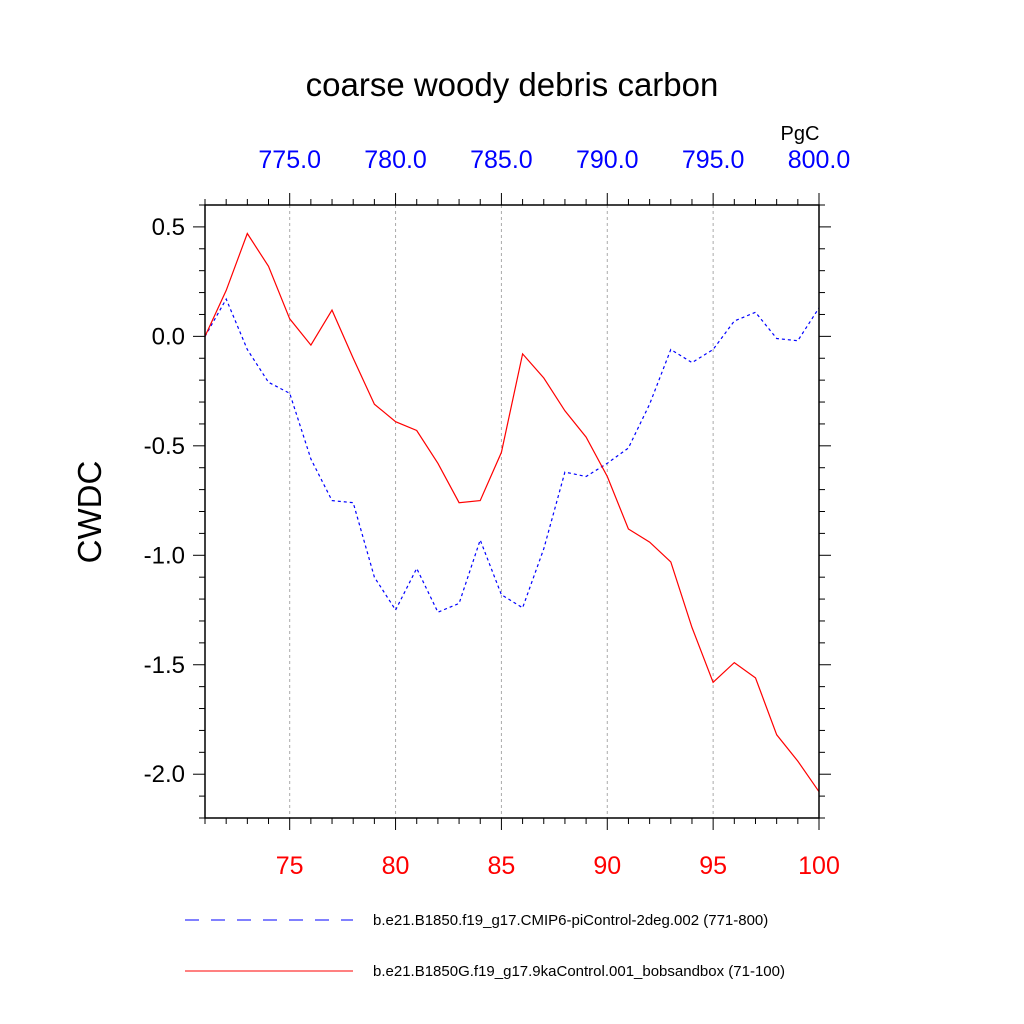 The height and width of the screenshot is (1024, 1024). What do you see at coordinates (164, 555) in the screenshot?
I see `y-tick-label: -1.0` at bounding box center [164, 555].